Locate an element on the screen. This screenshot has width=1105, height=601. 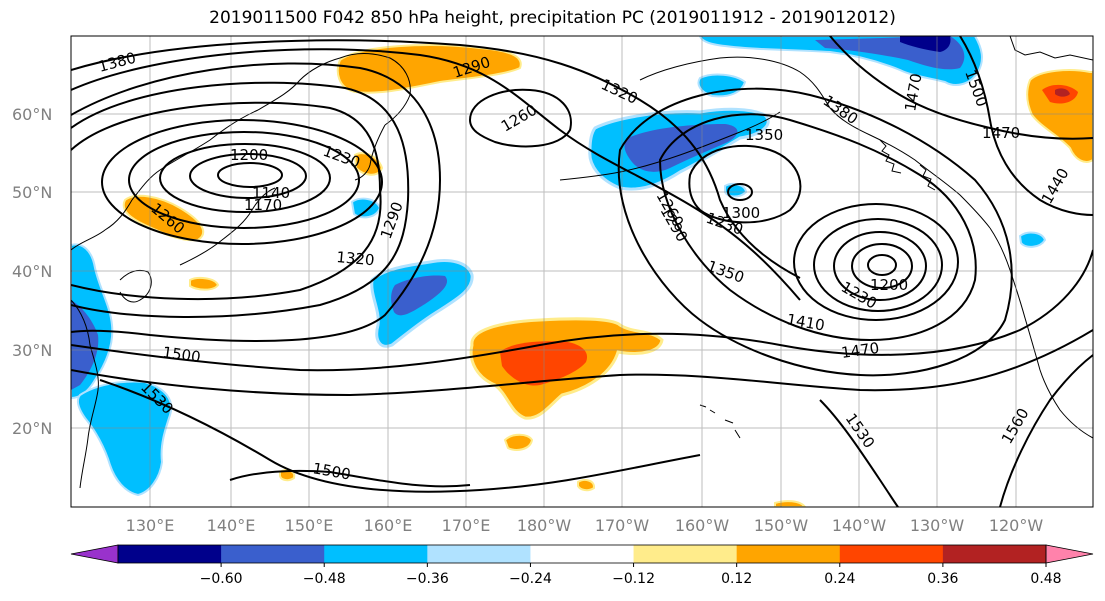
contour-label: 1140 is located at coordinates (271, 193).